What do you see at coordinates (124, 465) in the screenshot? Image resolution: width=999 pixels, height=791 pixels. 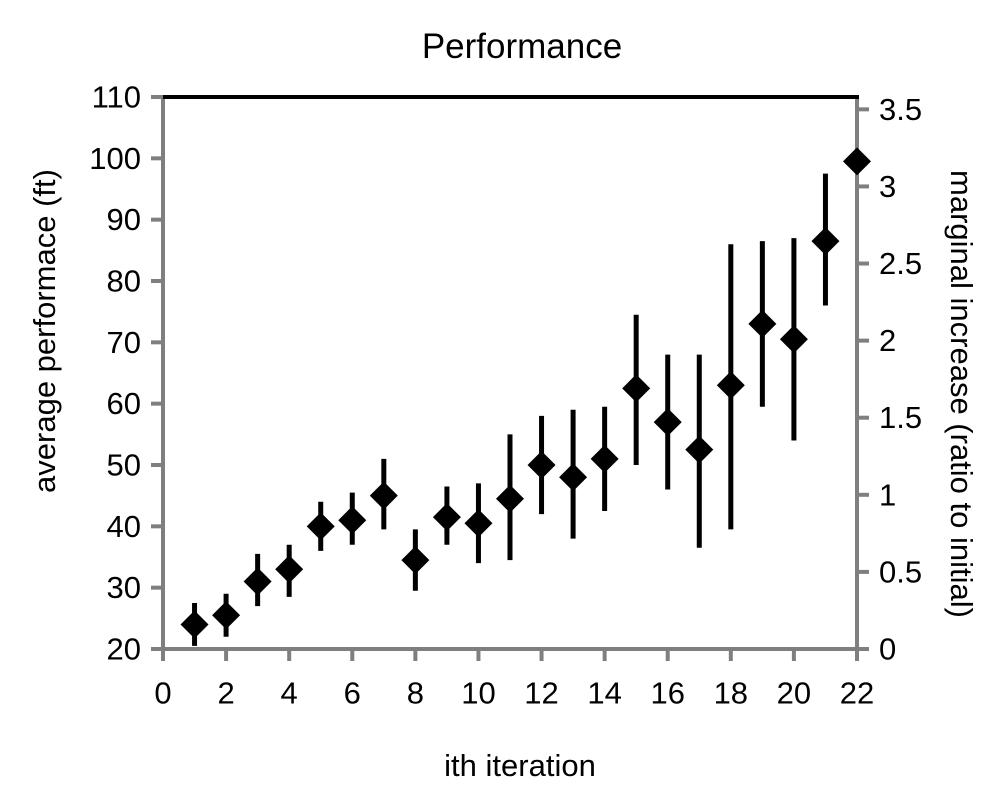 I see `y-tick-label-left: 50` at bounding box center [124, 465].